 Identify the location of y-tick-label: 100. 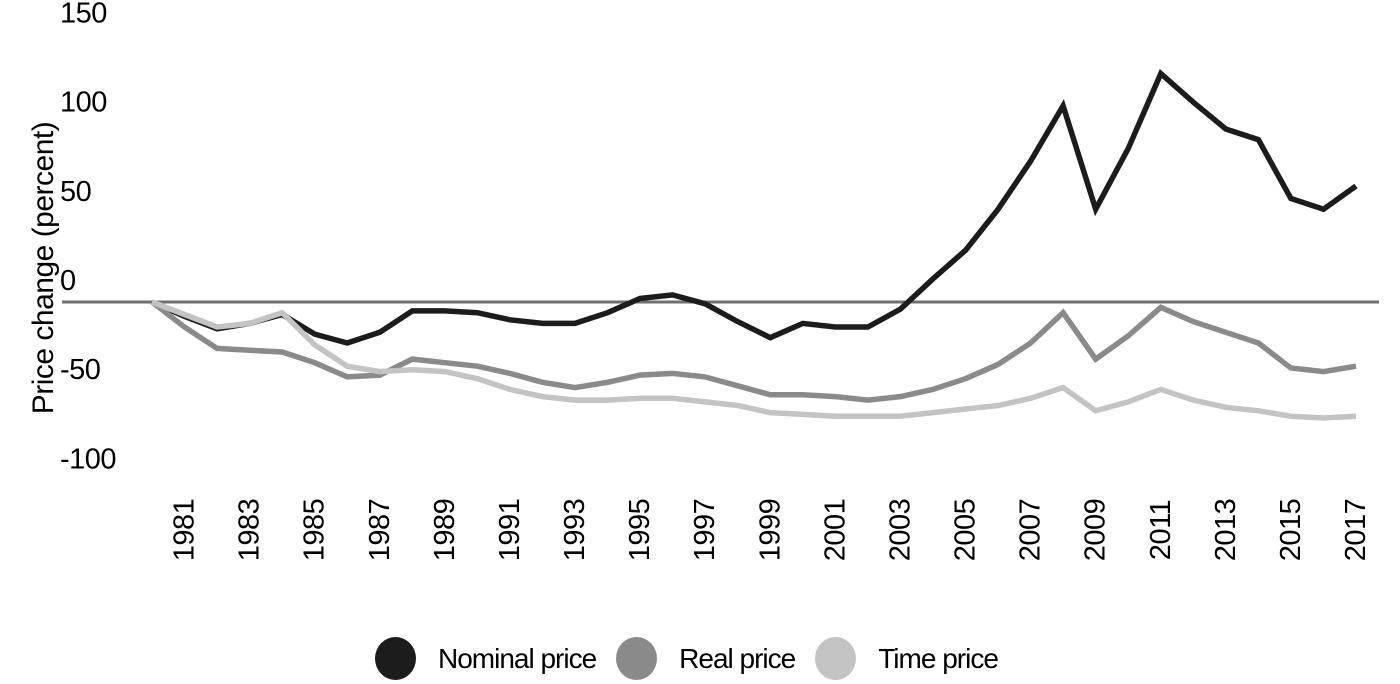
(83, 103).